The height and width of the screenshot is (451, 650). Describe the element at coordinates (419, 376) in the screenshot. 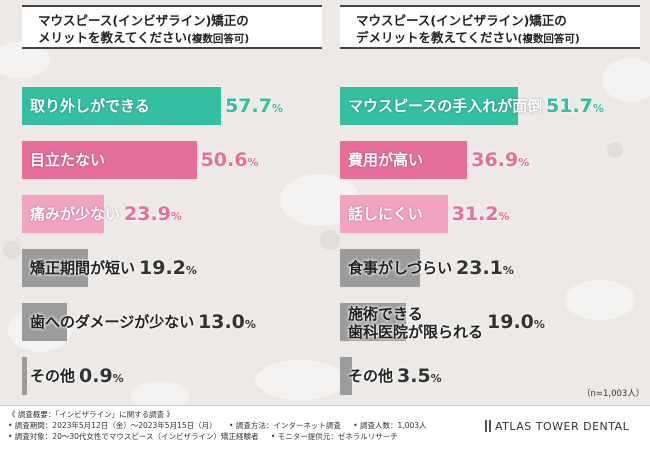

I see `demerit-bar-value-5: 3.5%` at that location.